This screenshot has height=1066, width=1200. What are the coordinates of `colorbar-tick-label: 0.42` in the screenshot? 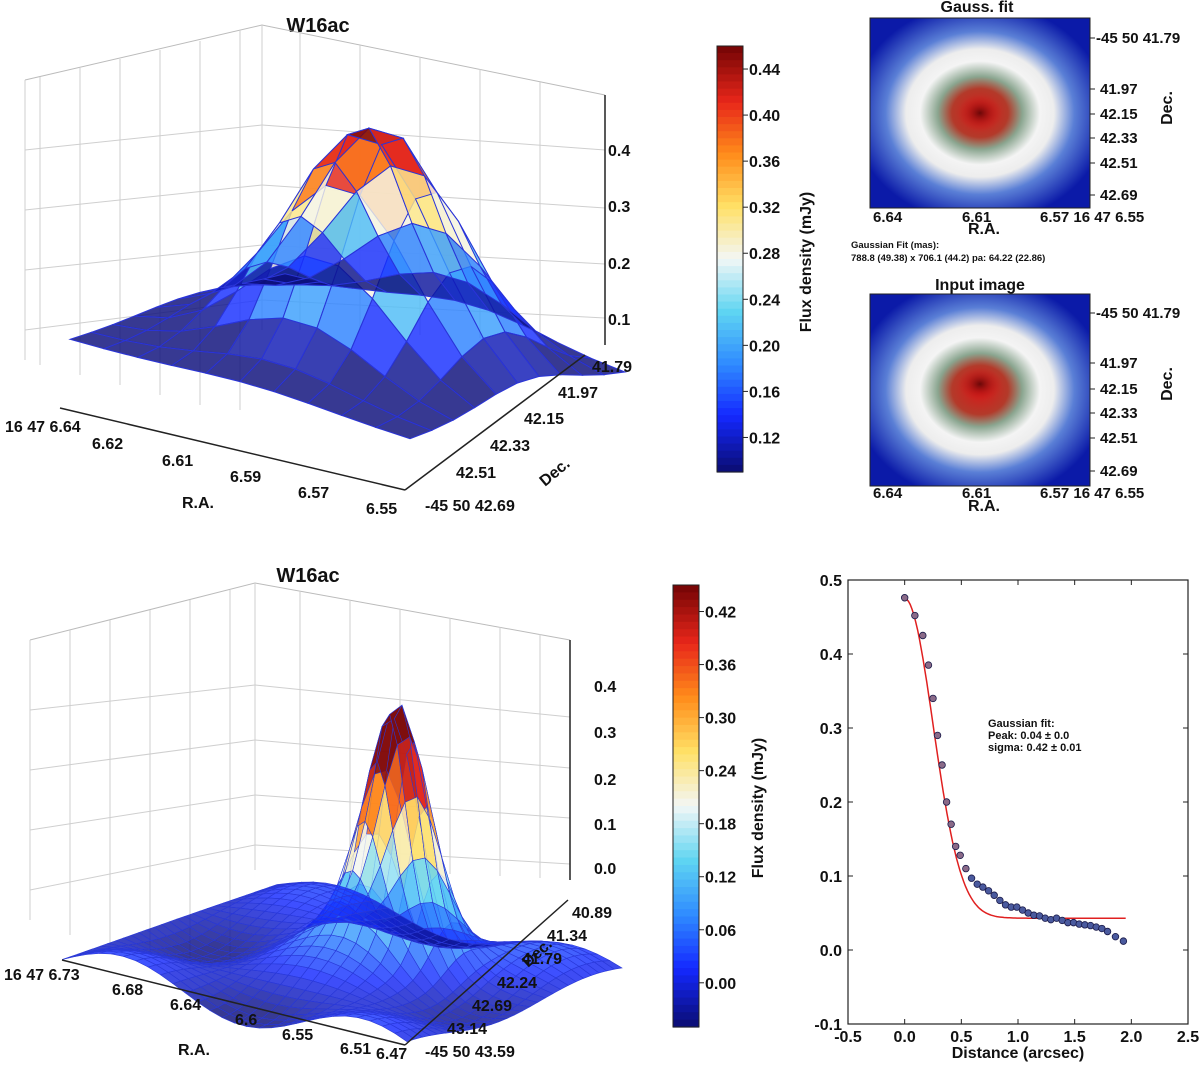 It's located at (720, 613).